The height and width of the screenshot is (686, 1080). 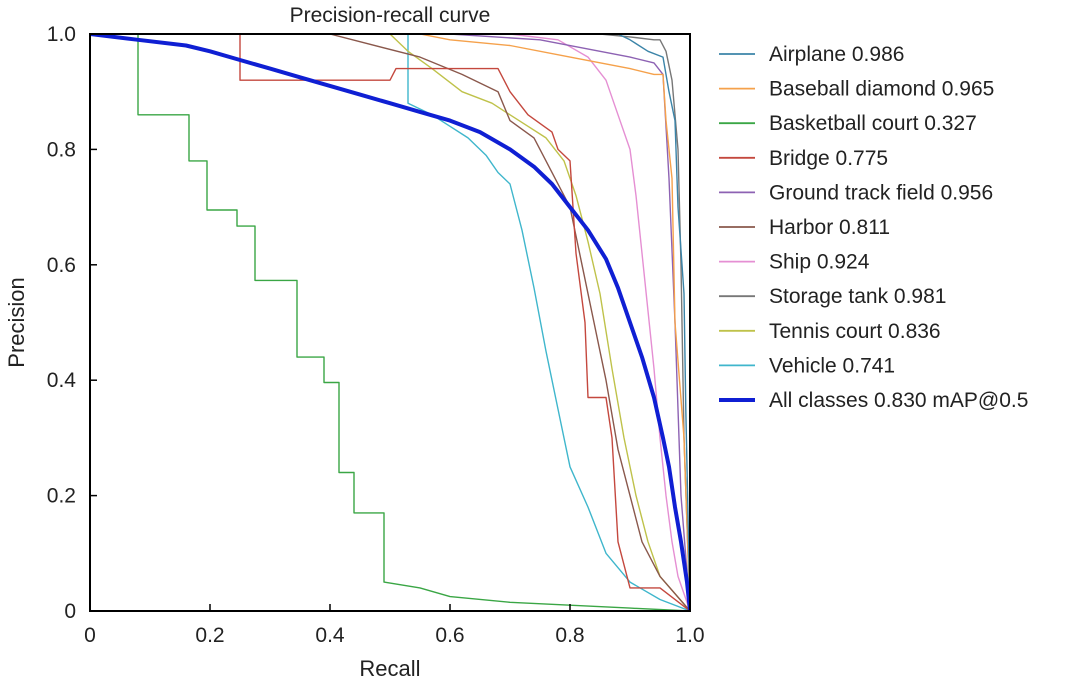 I want to click on legend-label: Harbor 0.811, so click(x=829, y=227).